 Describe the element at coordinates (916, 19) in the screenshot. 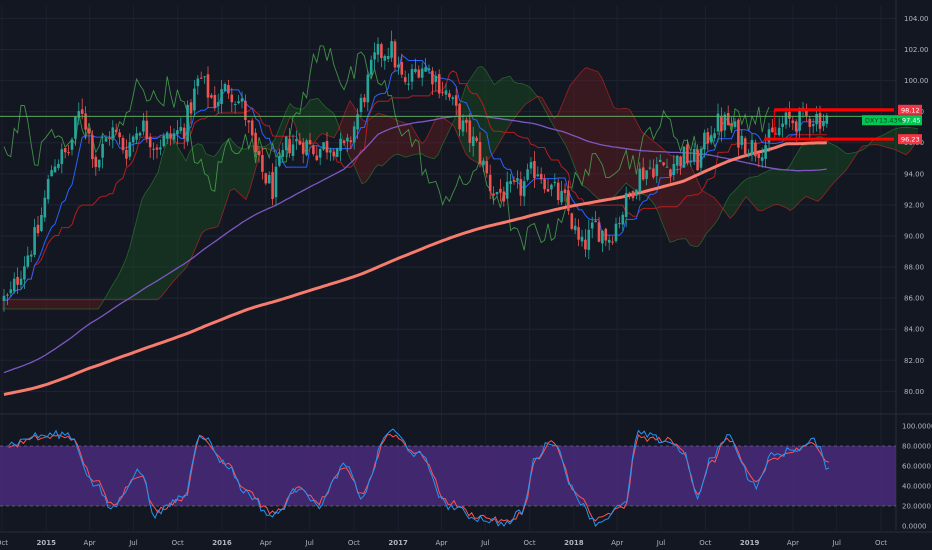

I see `price-tick-label: 104.00` at that location.